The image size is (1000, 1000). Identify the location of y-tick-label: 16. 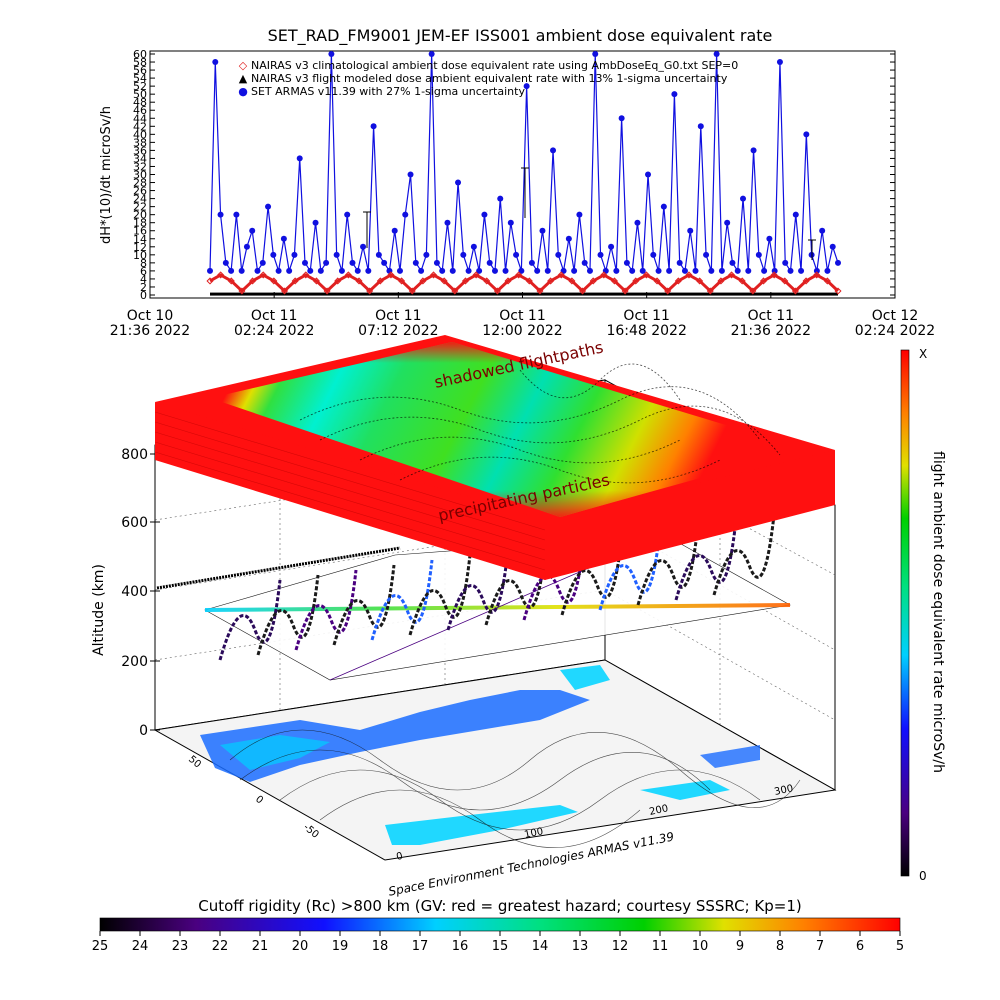
(140, 231).